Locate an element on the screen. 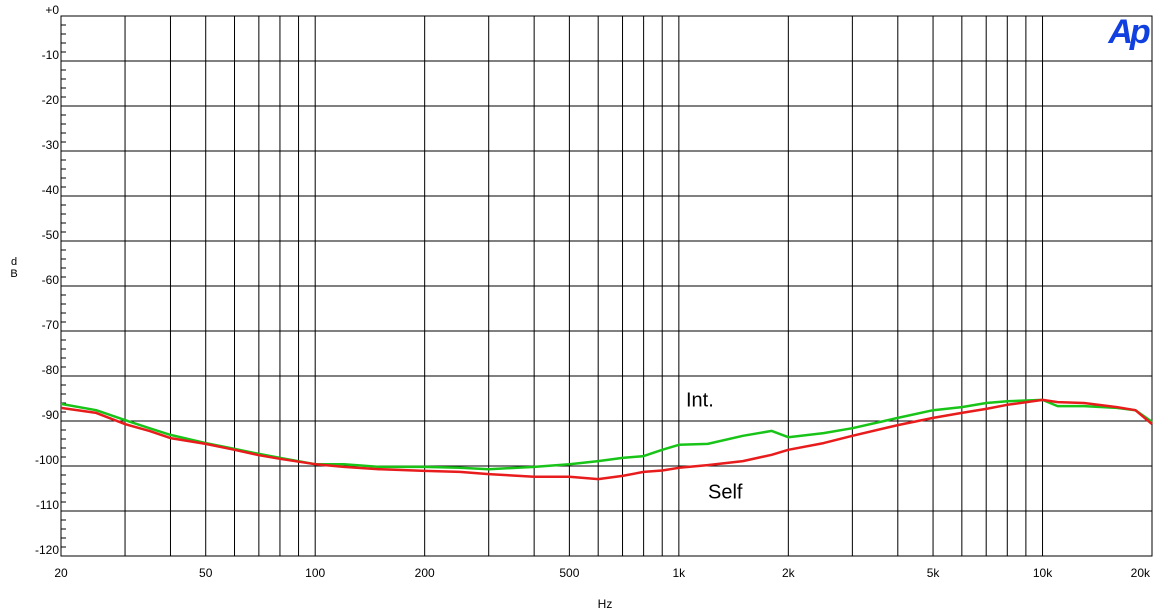 This screenshot has height=615, width=1156. series-label: Self is located at coordinates (725, 492).